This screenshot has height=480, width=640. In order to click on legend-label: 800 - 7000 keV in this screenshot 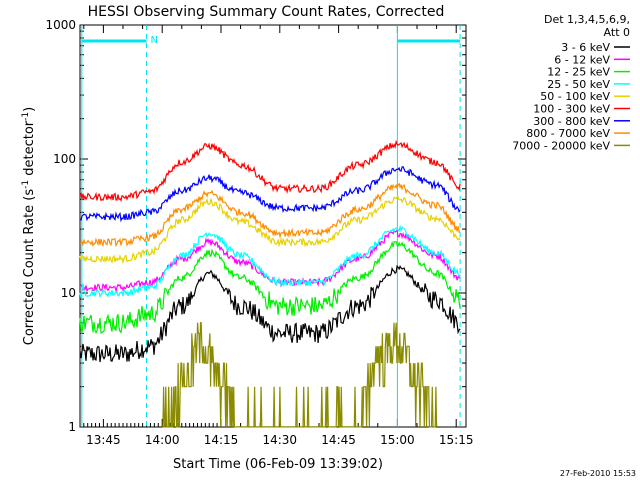, I will do `click(568, 133)`.